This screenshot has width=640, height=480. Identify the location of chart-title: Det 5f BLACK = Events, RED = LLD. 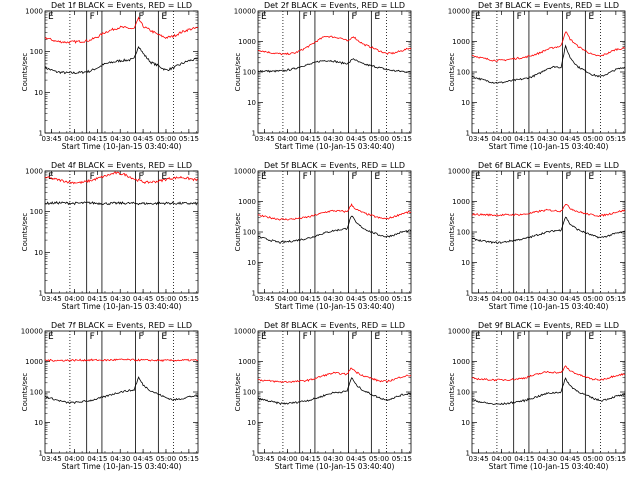
(334, 165).